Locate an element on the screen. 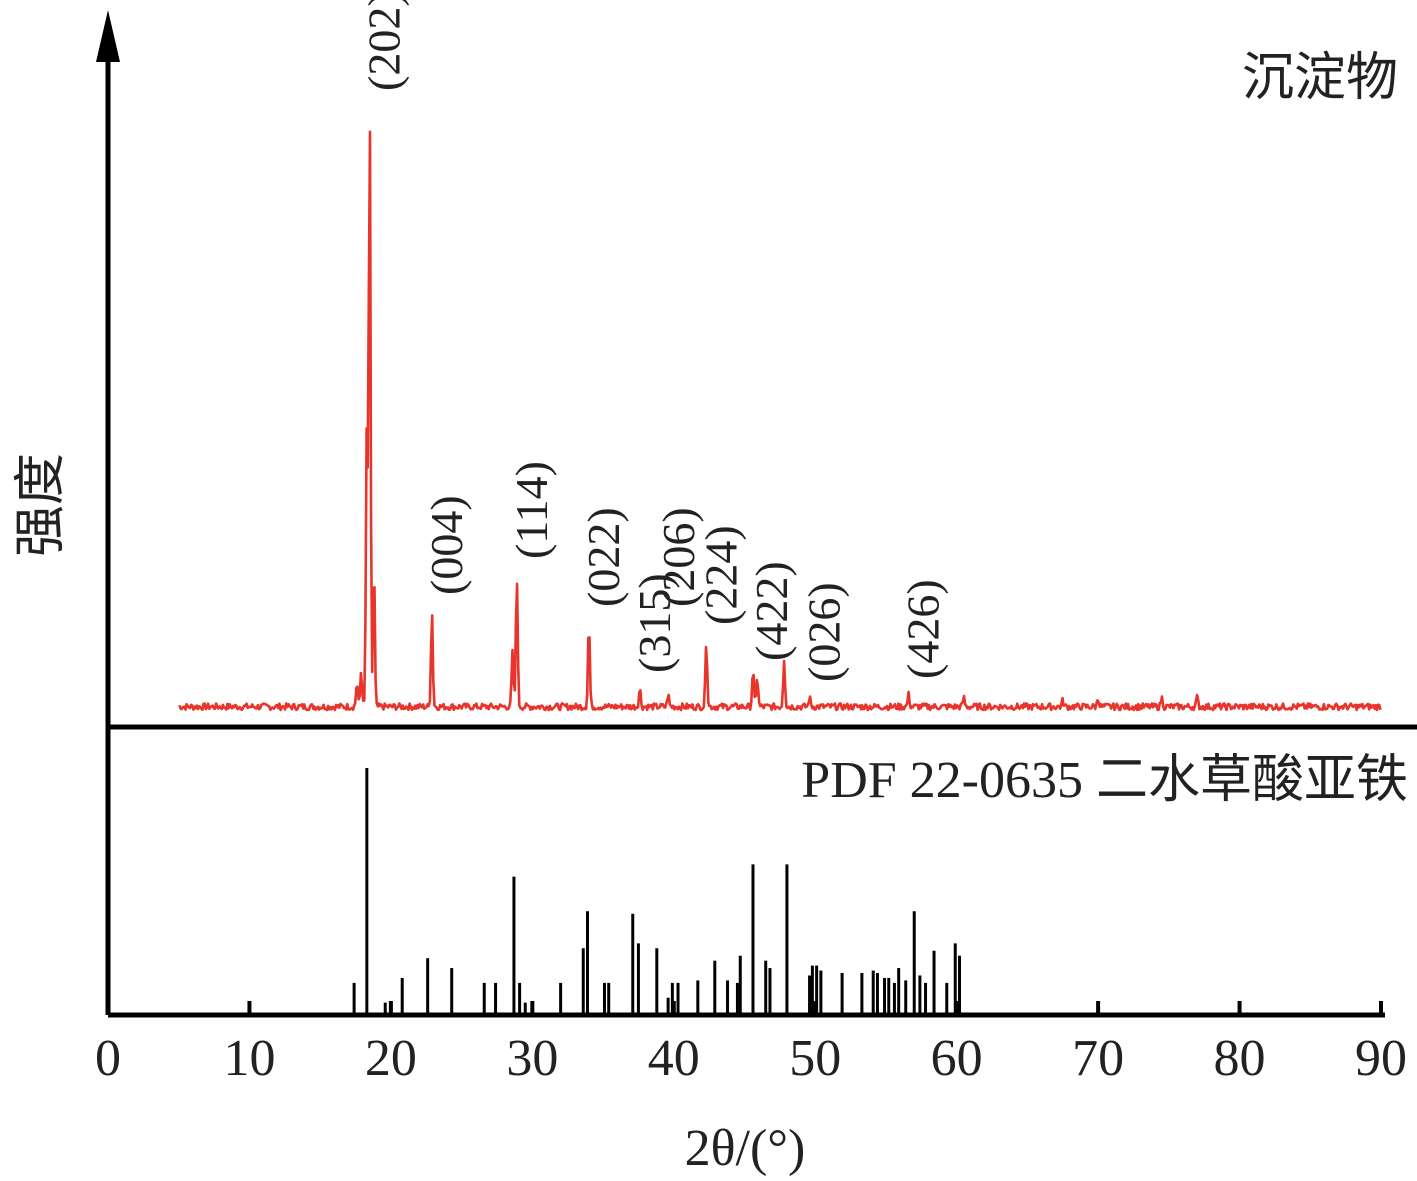  peak-label: (022) is located at coordinates (603, 557).